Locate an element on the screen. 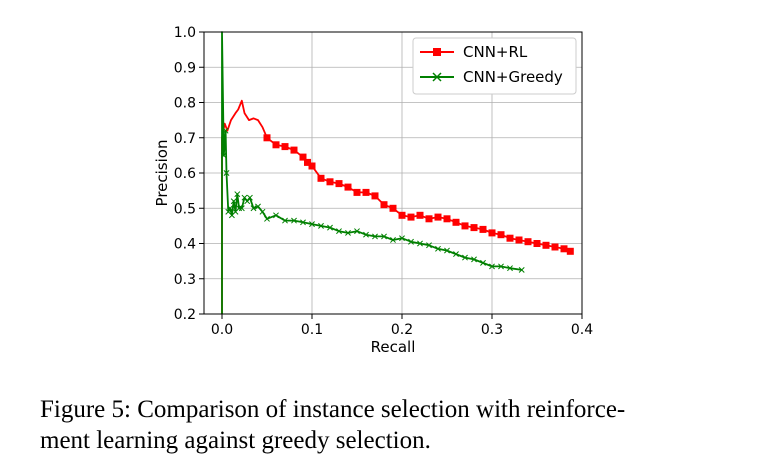 This screenshot has width=772, height=474. y-tick-label: 0.2 is located at coordinates (185, 315).